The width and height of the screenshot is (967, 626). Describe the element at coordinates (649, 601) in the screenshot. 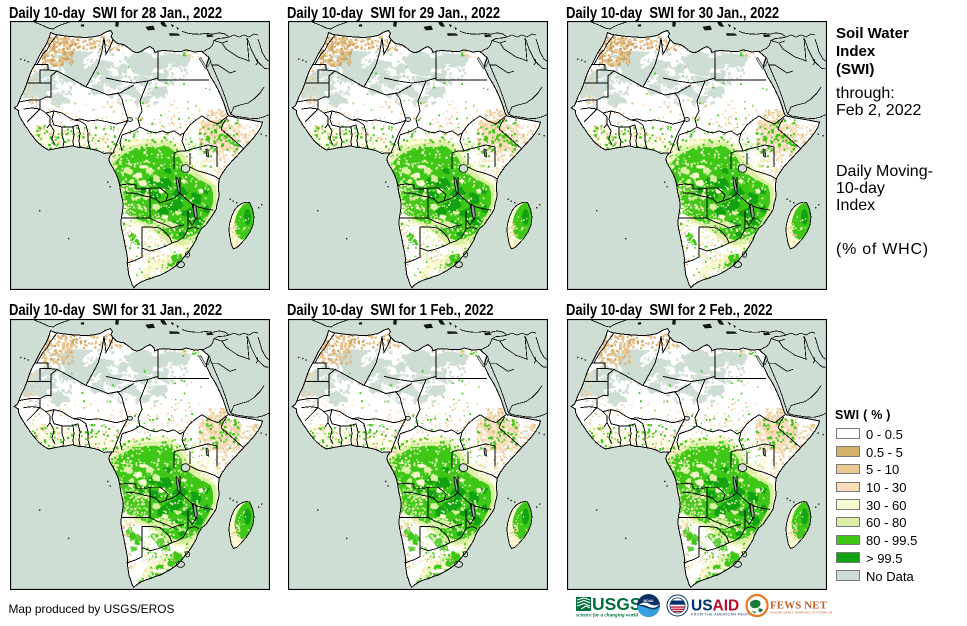

I see `svg-text: NOAA` at that location.